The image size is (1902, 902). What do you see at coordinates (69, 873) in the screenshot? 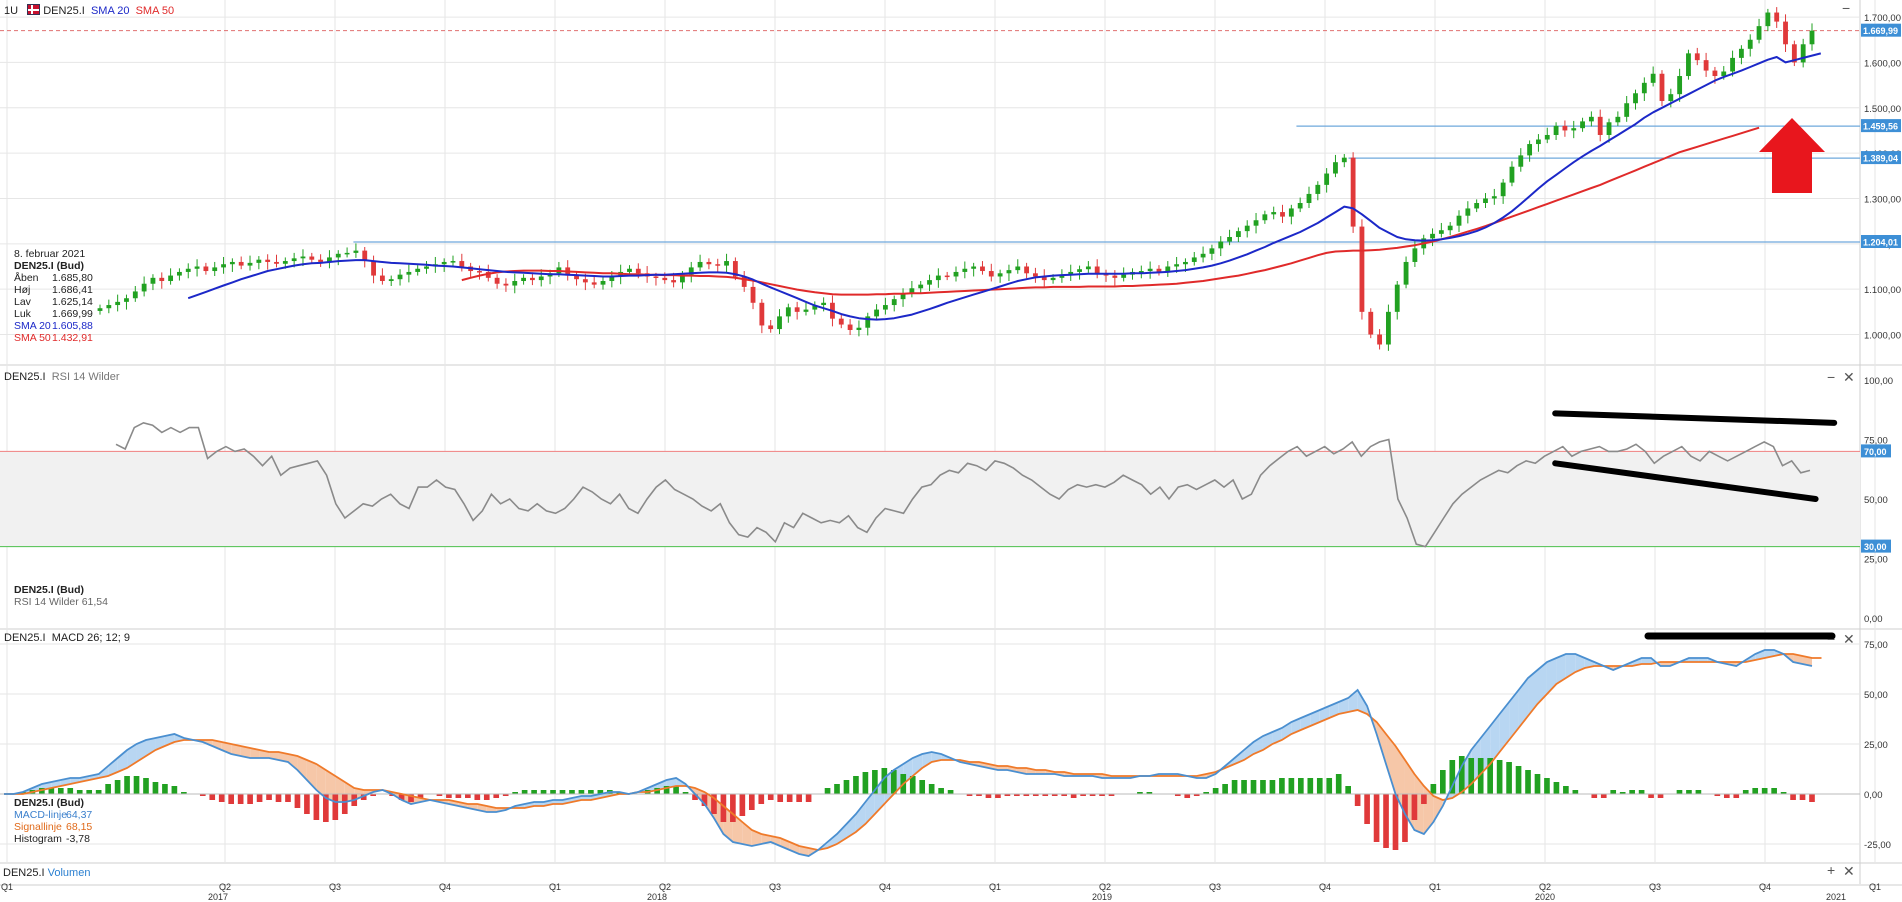
I see `volume-label: Volumen` at bounding box center [69, 873].